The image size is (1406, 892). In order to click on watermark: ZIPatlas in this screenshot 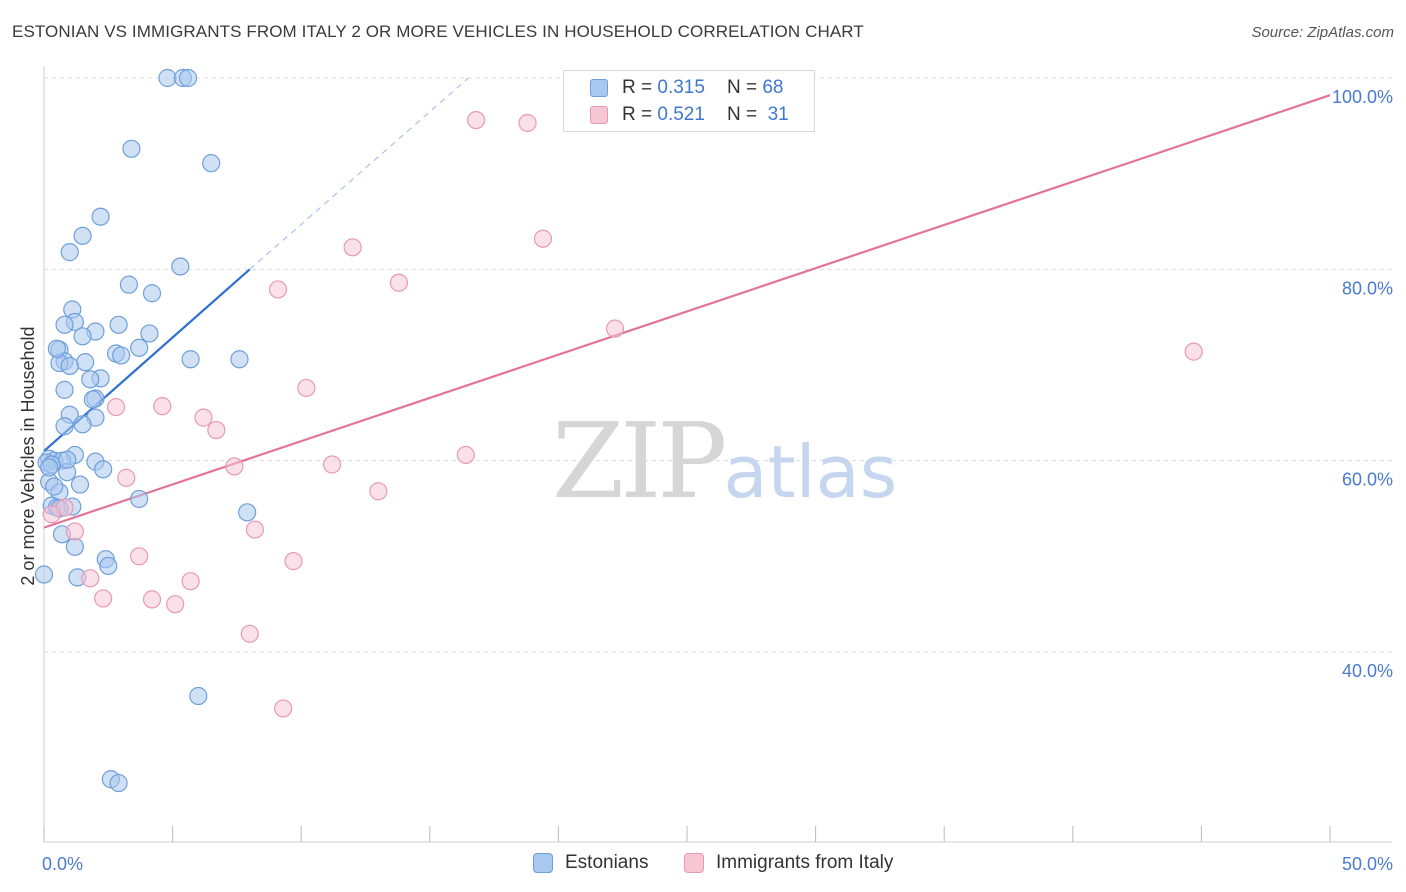, I will do `click(724, 461)`.